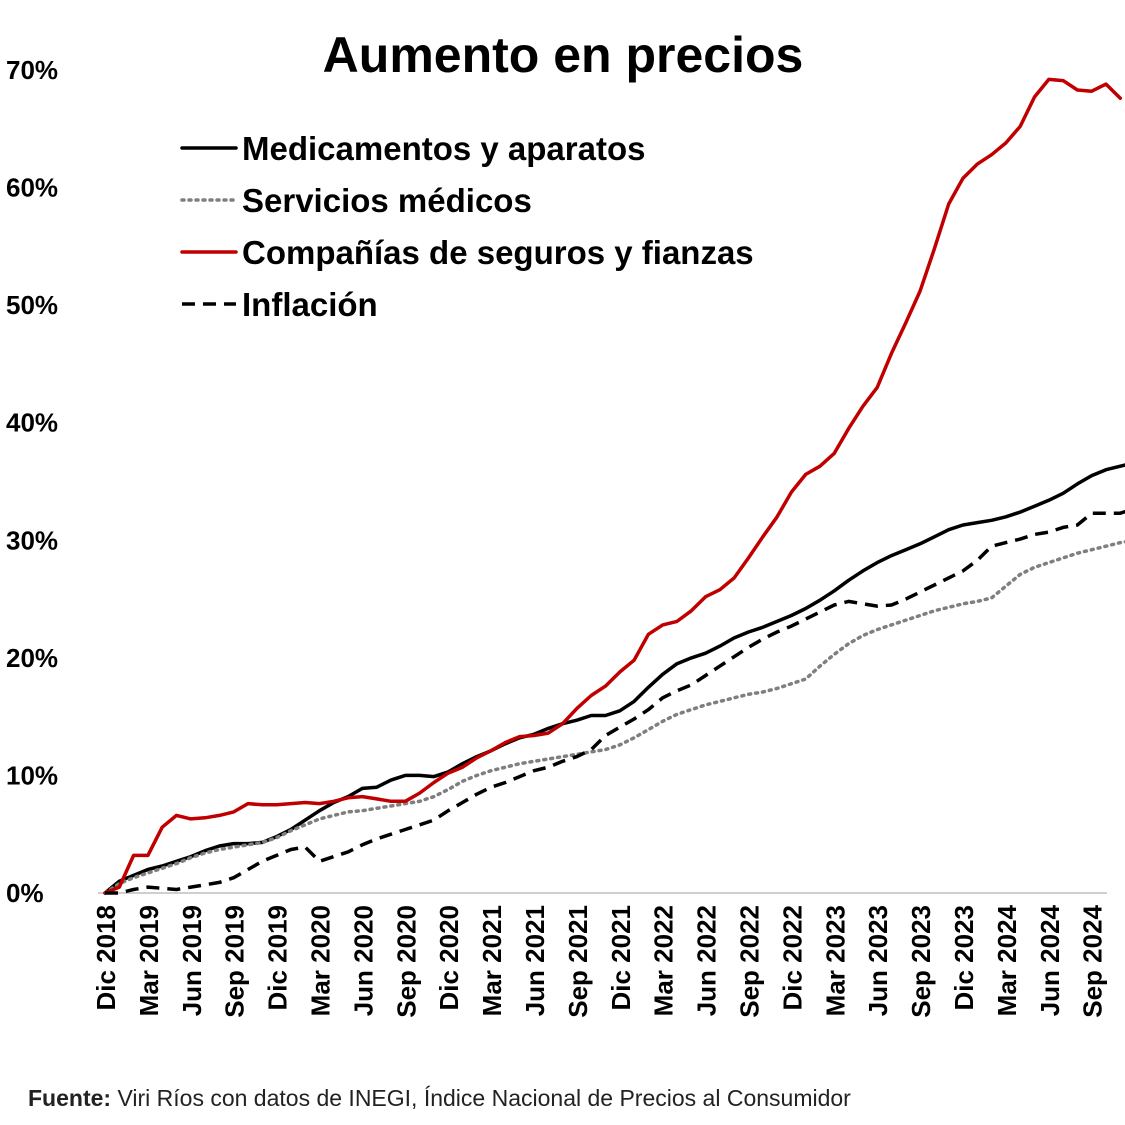 This screenshot has height=1125, width=1125. I want to click on y-axis: 0% 10% 20% 30% 40% 50% 60% 70%, so click(32, 481).